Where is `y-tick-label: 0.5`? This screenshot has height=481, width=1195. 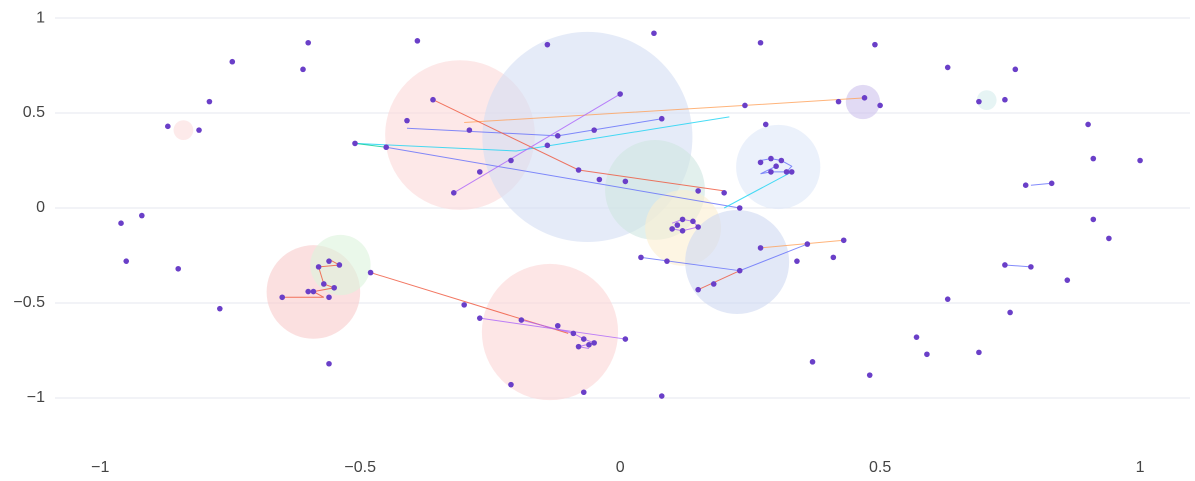
y-tick-label: 0.5 is located at coordinates (34, 112).